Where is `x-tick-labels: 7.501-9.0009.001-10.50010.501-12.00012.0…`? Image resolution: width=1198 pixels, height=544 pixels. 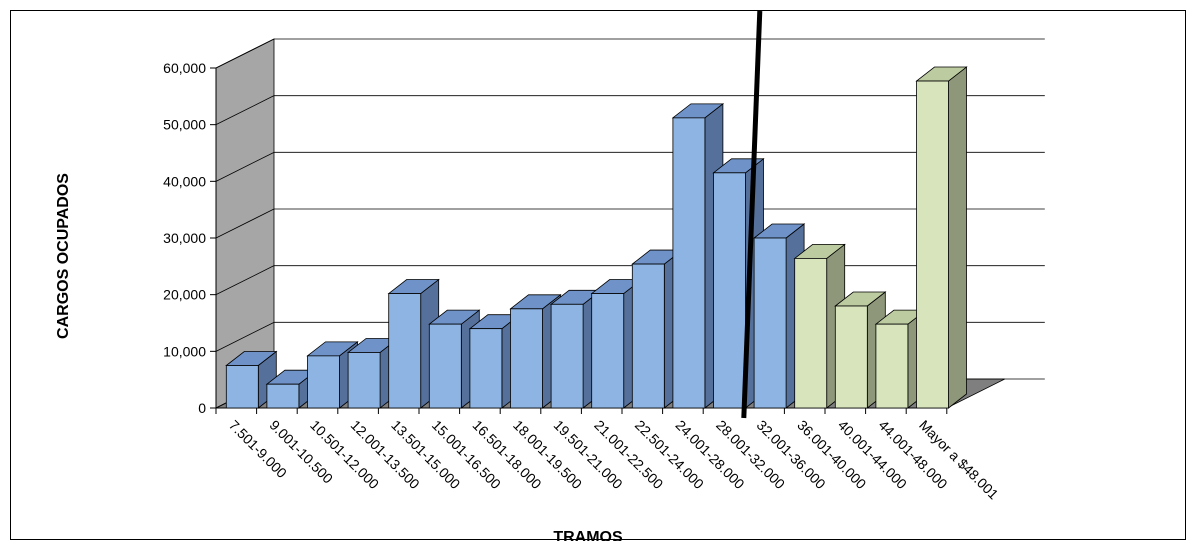 x-tick-labels: 7.501-9.0009.001-10.50010.501-12.00012.0… is located at coordinates (614, 460).